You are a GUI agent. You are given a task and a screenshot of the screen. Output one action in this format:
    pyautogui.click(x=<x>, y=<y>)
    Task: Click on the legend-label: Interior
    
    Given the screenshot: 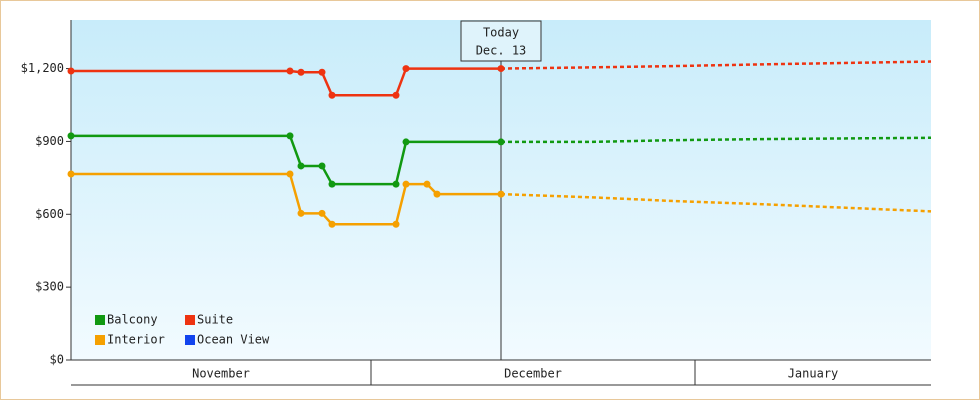 What is the action you would take?
    pyautogui.click(x=136, y=340)
    